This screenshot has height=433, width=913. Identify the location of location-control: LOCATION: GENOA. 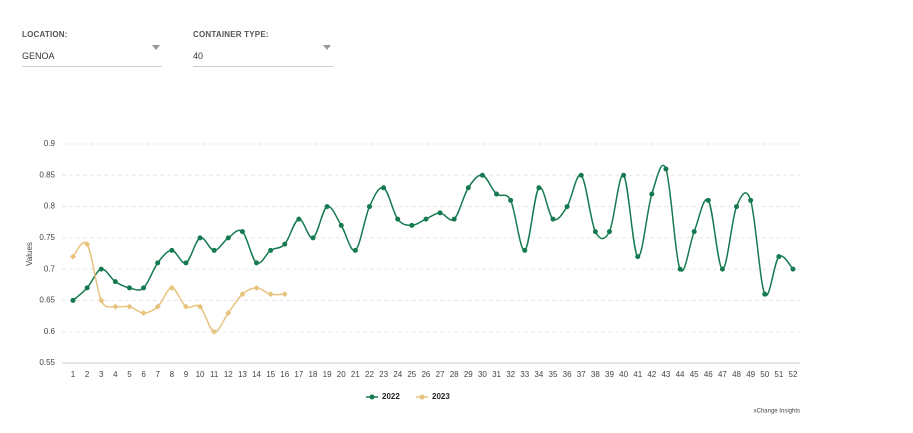
(92, 48).